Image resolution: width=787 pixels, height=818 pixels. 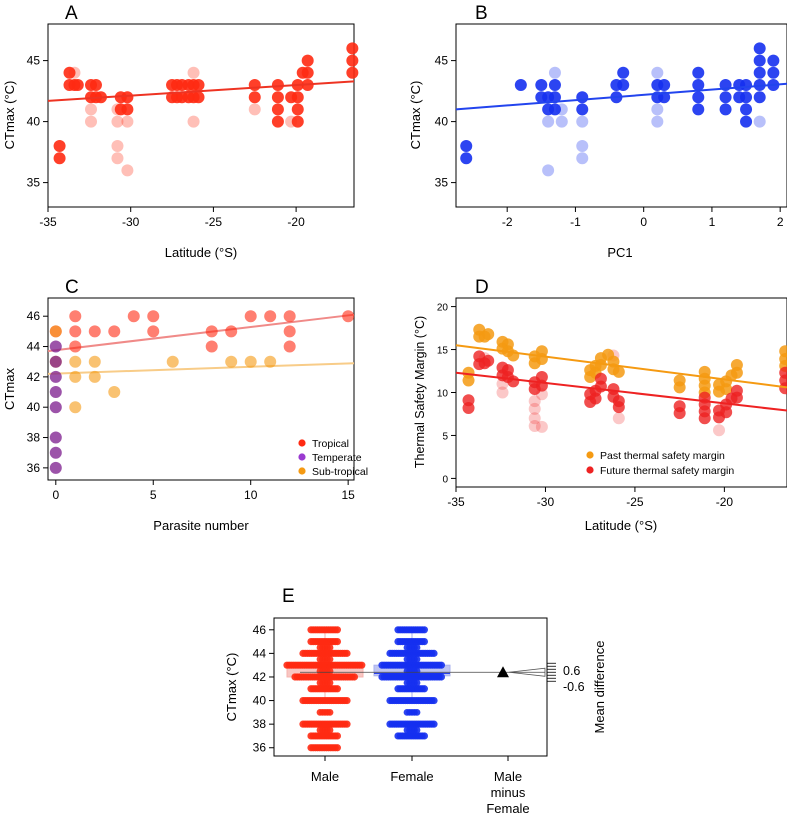 I want to click on panel-c-ytick-label: 46, so click(x=34, y=316).